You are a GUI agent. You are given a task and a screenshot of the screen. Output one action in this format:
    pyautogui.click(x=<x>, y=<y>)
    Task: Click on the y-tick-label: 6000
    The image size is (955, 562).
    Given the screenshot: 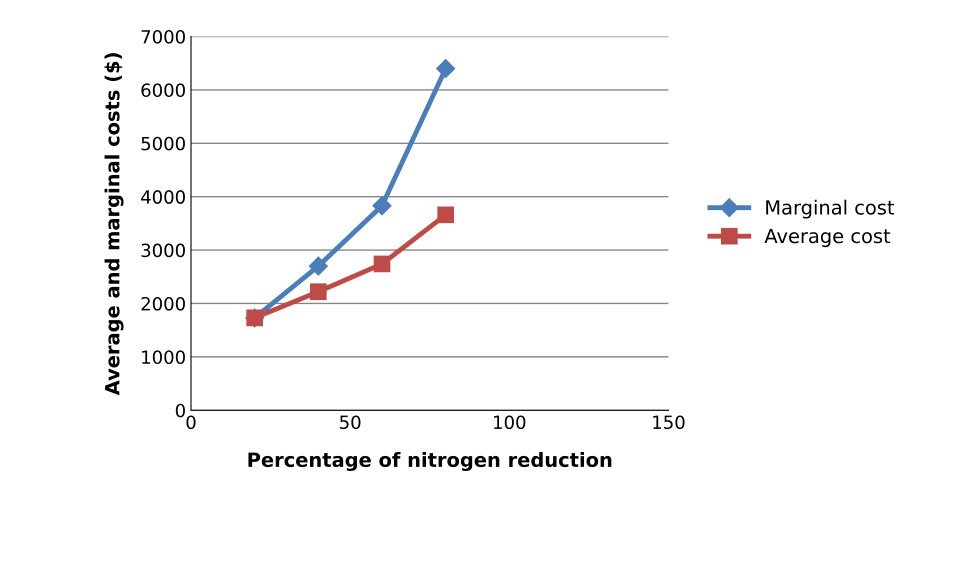 What is the action you would take?
    pyautogui.click(x=163, y=90)
    